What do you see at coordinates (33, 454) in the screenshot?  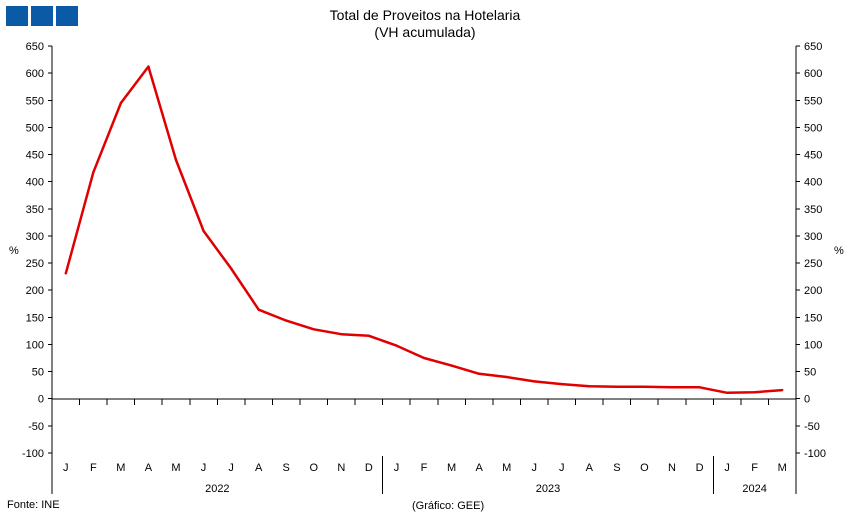 I see `y-tick-label-left: -100` at bounding box center [33, 454].